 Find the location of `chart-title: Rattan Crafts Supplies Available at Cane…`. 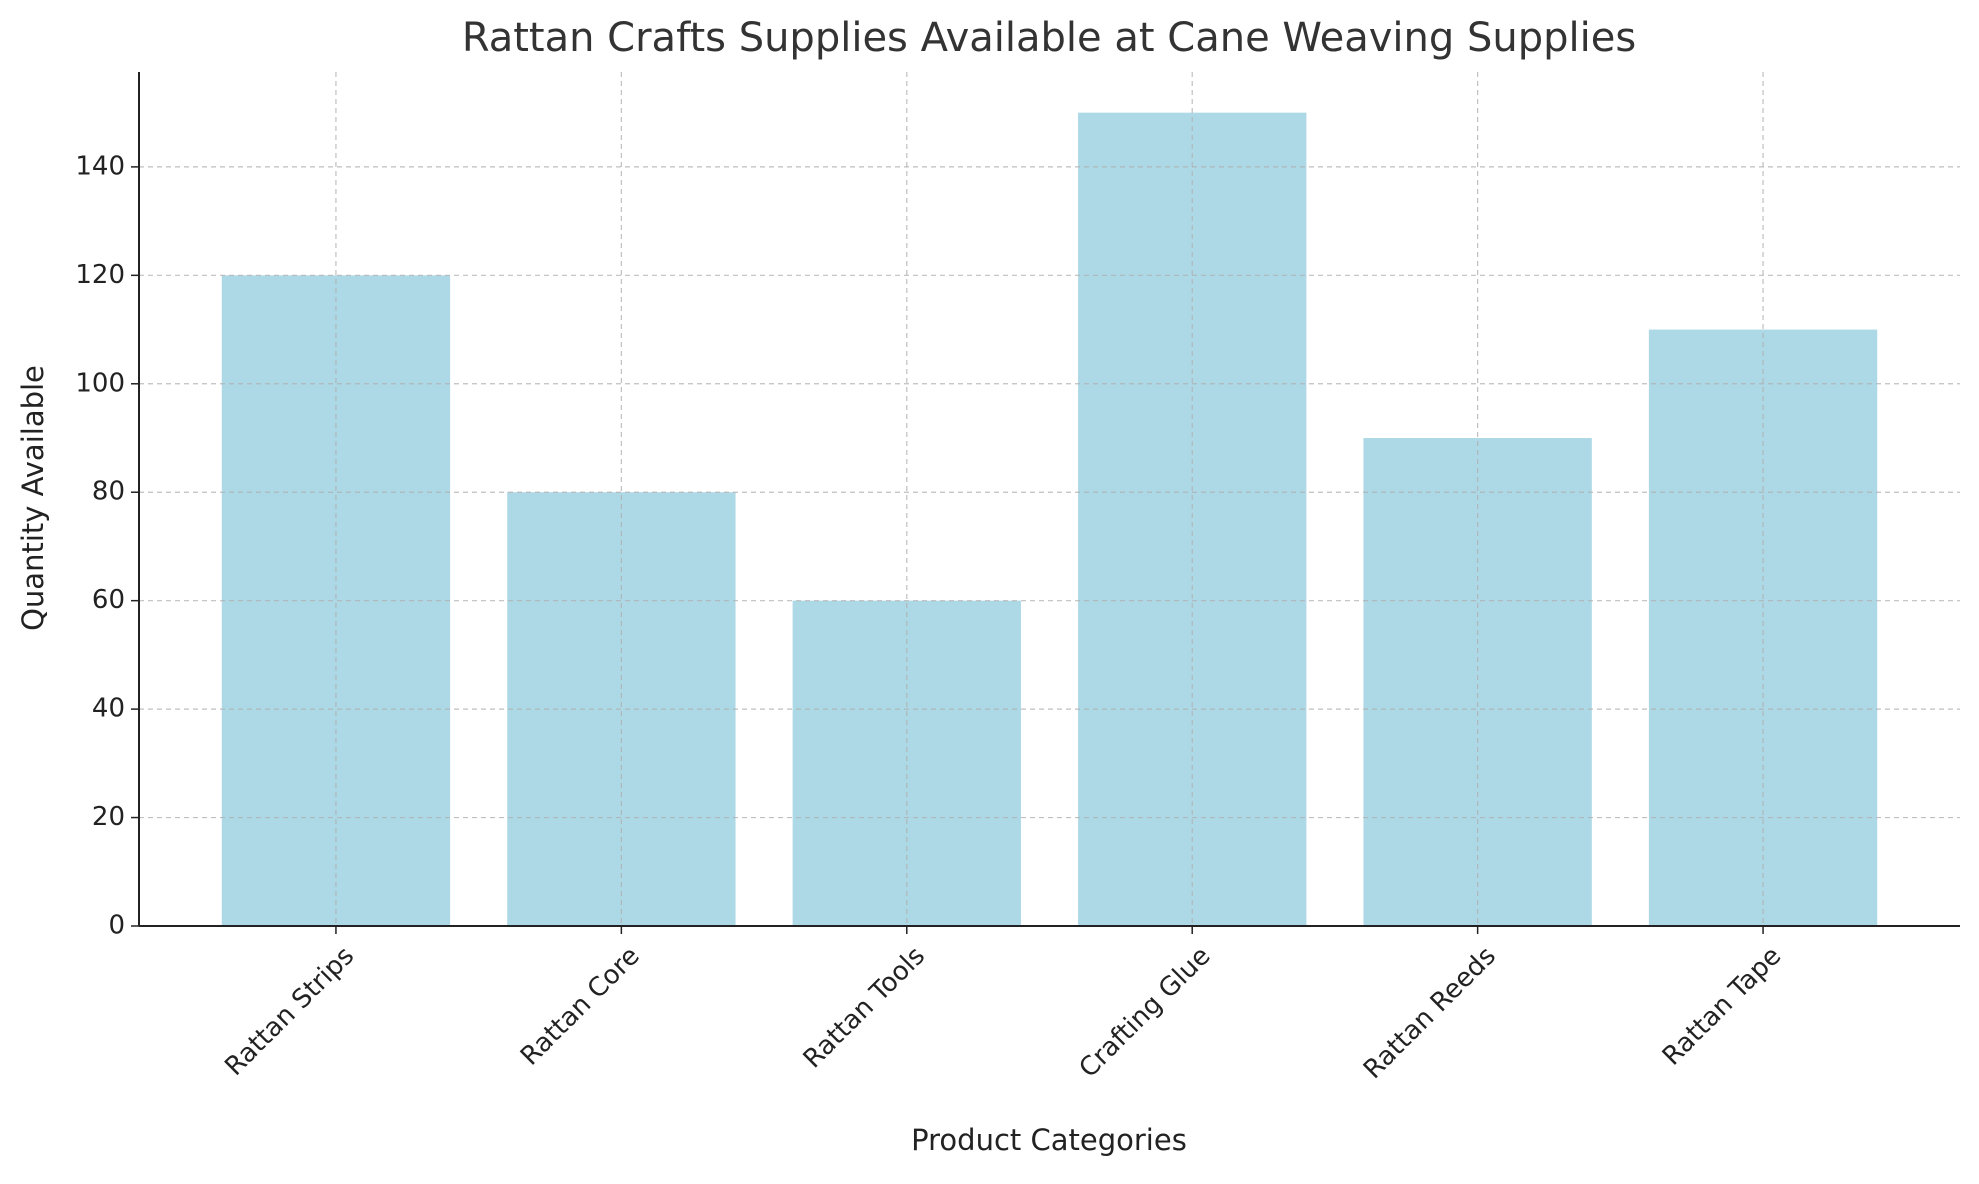

chart-title: Rattan Crafts Supplies Available at Cane… is located at coordinates (1049, 38).